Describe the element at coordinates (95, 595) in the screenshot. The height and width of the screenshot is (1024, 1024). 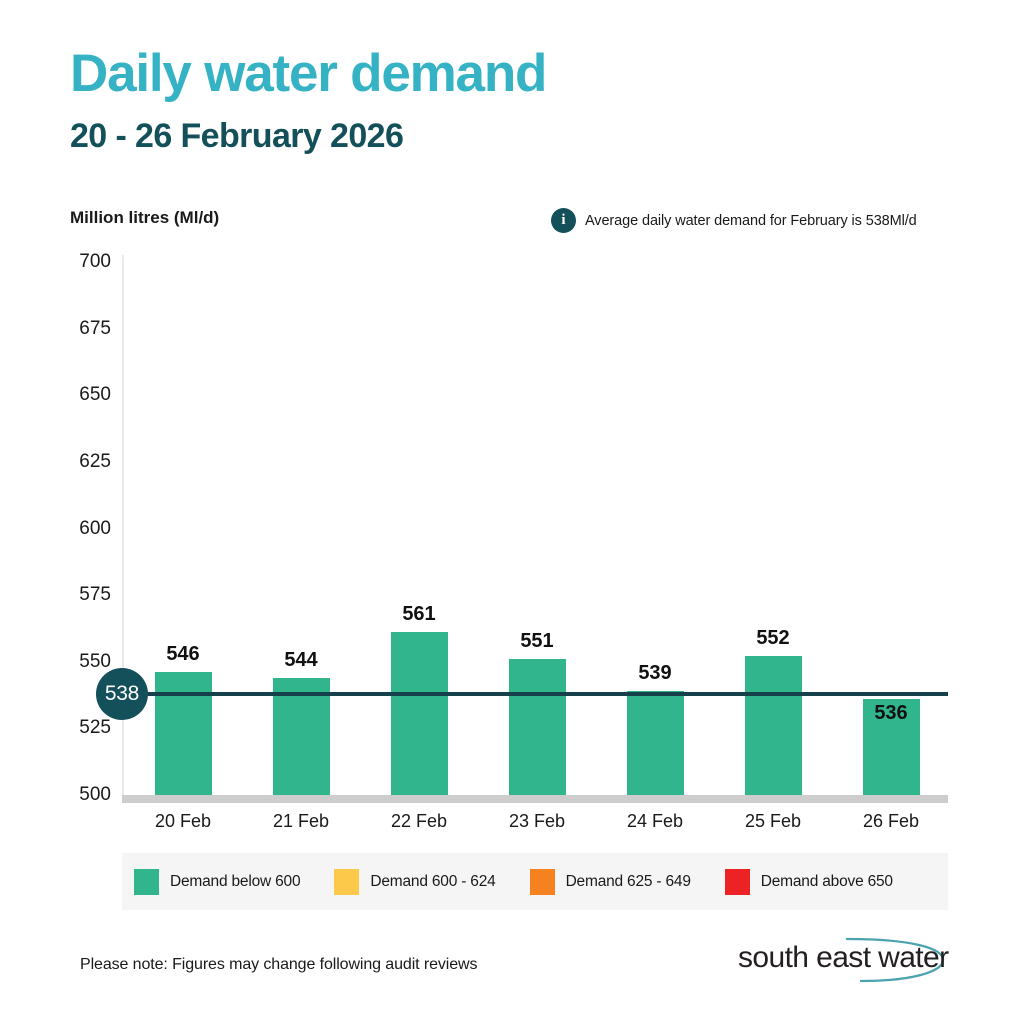
I see `y-axis-tick-label: 575` at that location.